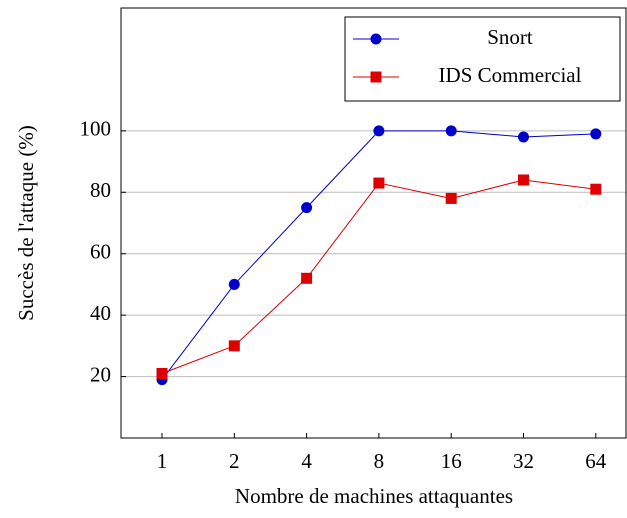  Describe the element at coordinates (510, 75) in the screenshot. I see `legend-label: IDS Commercial` at that location.